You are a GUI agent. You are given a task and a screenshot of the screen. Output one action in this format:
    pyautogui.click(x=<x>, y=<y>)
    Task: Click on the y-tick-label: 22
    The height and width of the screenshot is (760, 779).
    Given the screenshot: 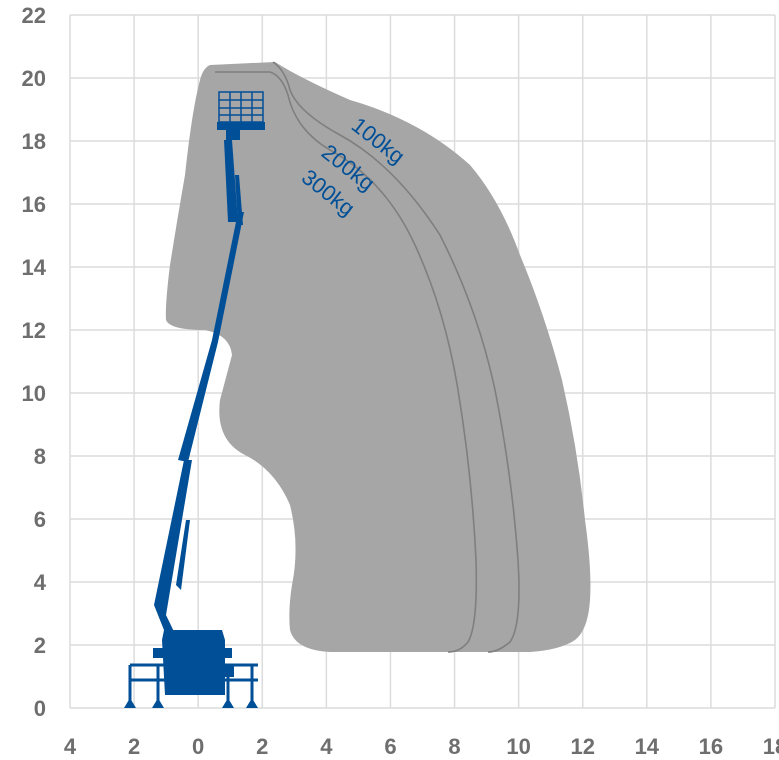 What is the action you would take?
    pyautogui.click(x=34, y=15)
    